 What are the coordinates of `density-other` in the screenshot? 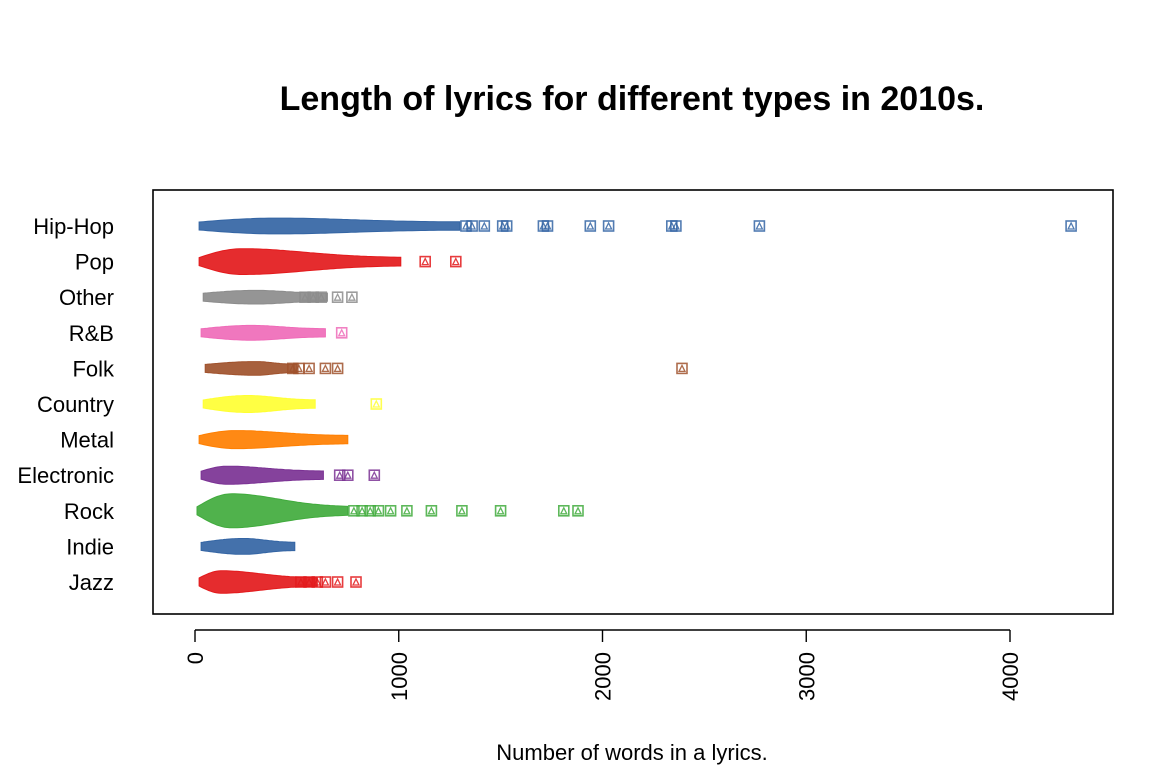 It's located at (265, 297).